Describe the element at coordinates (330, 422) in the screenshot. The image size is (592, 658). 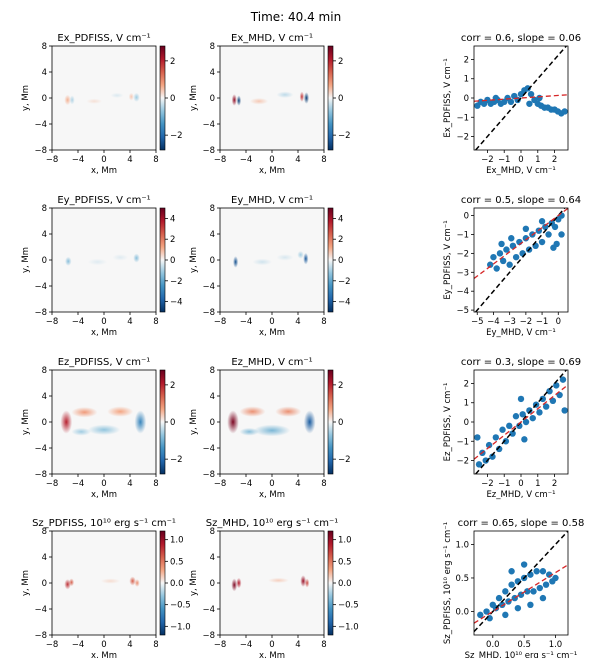
I see `colorbar` at that location.